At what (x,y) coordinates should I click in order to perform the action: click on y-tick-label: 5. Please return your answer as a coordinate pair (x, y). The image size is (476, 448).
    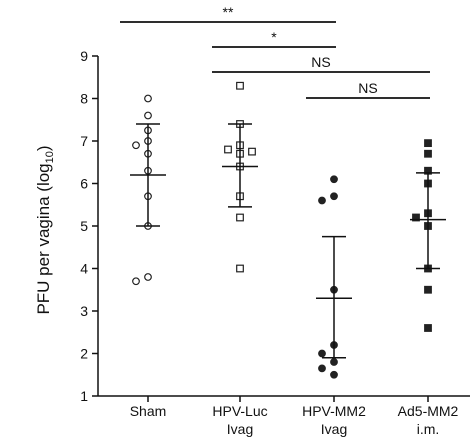
    Looking at the image, I should click on (84, 226).